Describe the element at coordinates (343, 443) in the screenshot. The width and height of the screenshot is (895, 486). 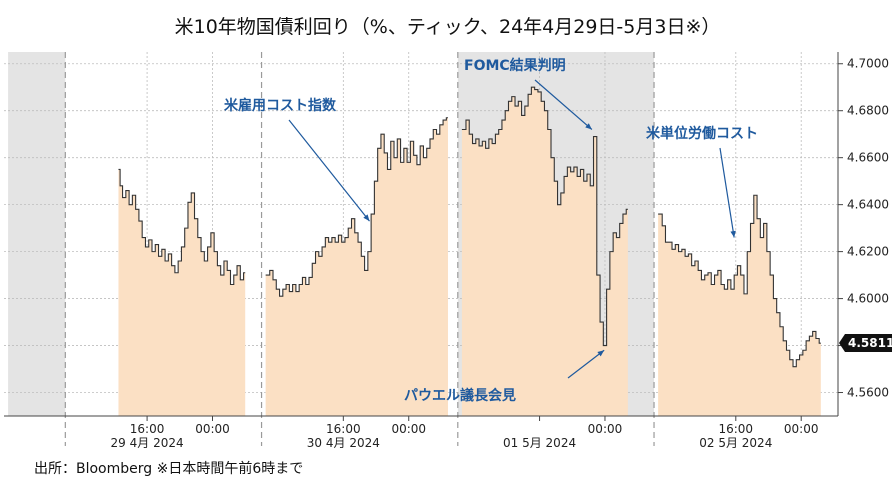
I see `x-tick-date: 30 4月 2024` at that location.